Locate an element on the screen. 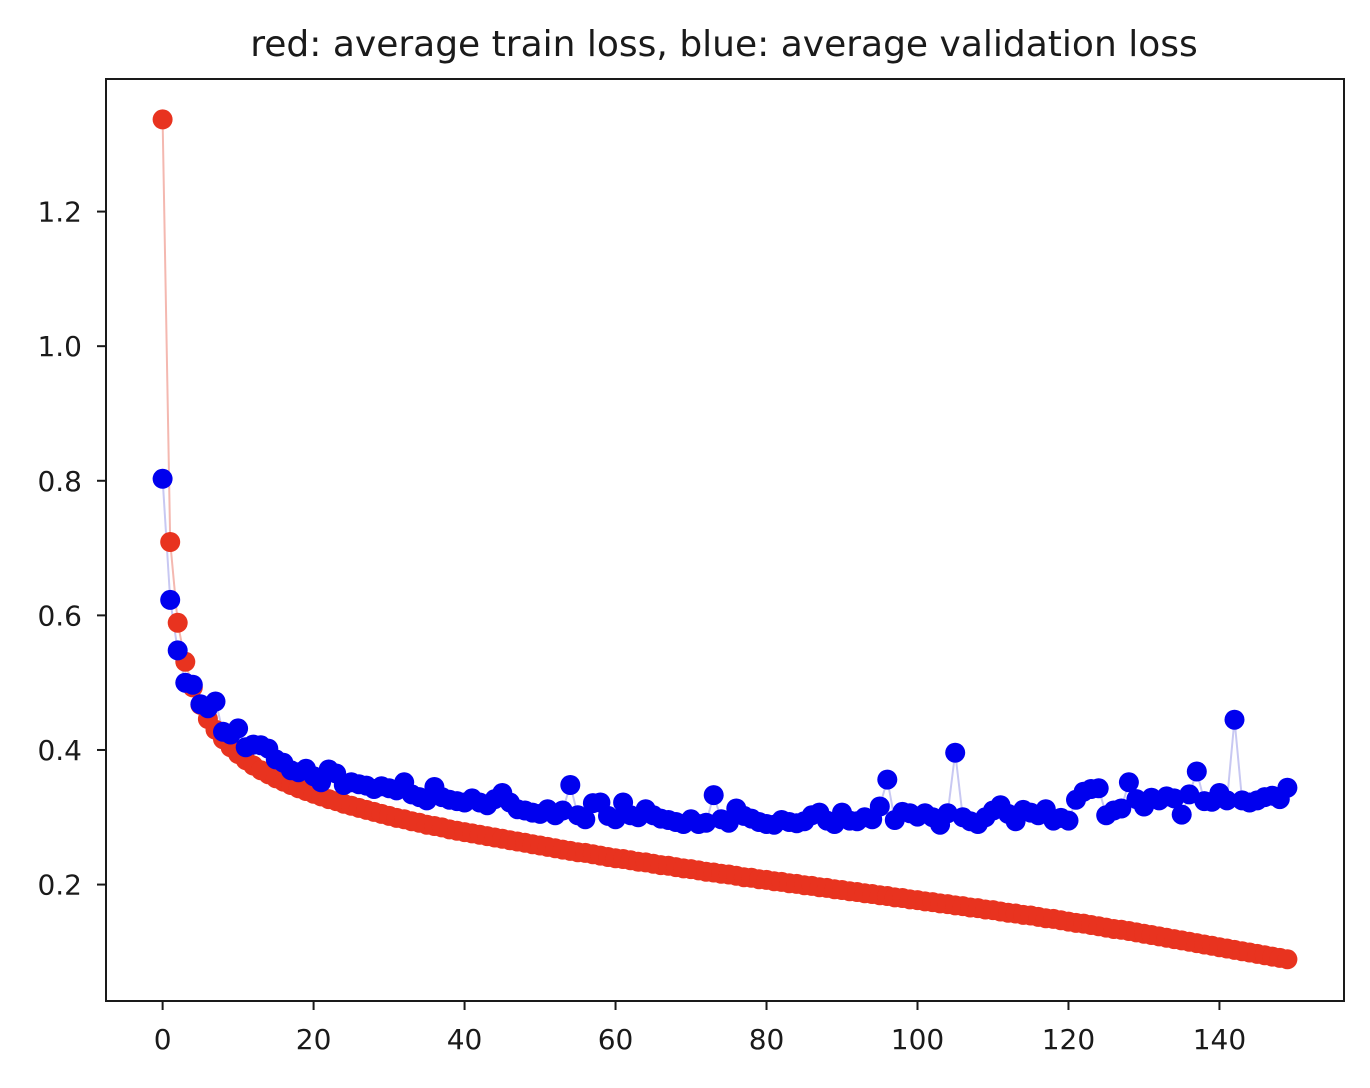  x-tick-label: 60 is located at coordinates (616, 1039).